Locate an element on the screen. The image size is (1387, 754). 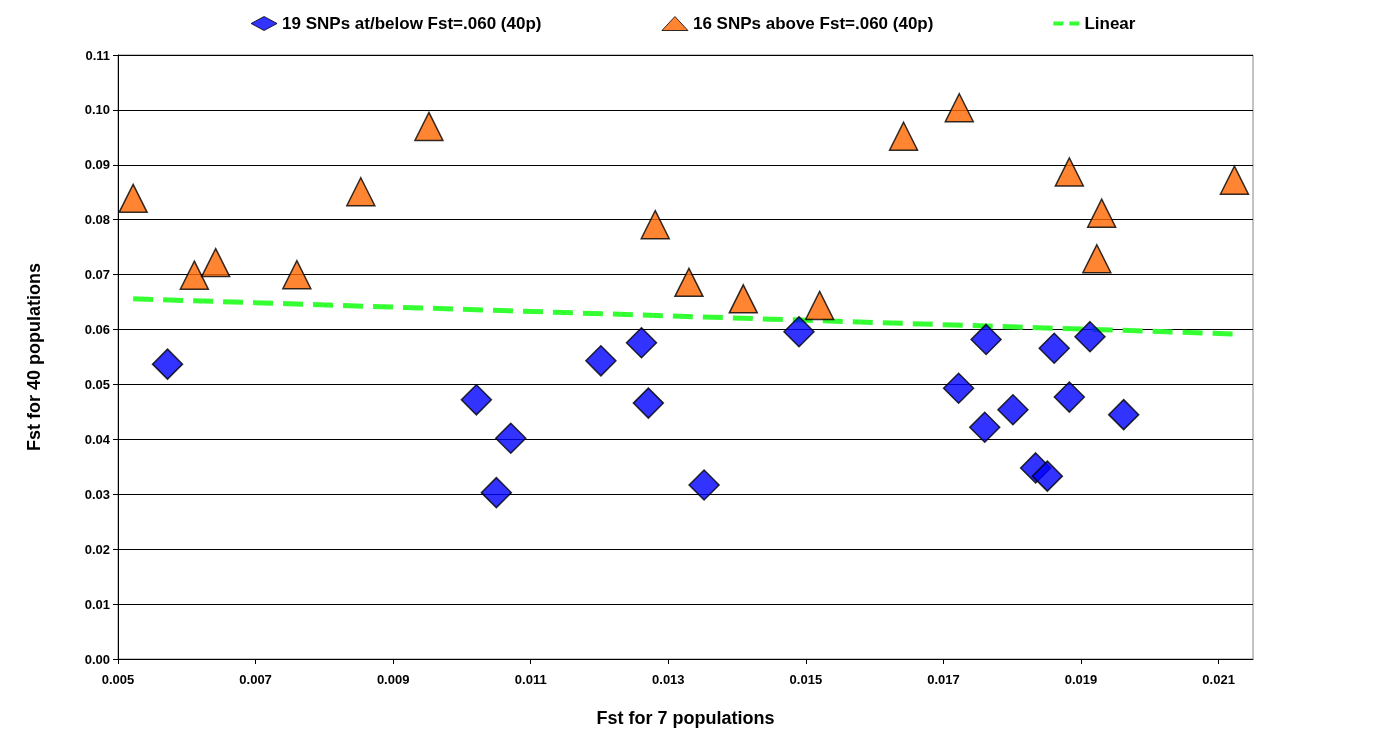
x-tick-label: 0.013 is located at coordinates (668, 679).